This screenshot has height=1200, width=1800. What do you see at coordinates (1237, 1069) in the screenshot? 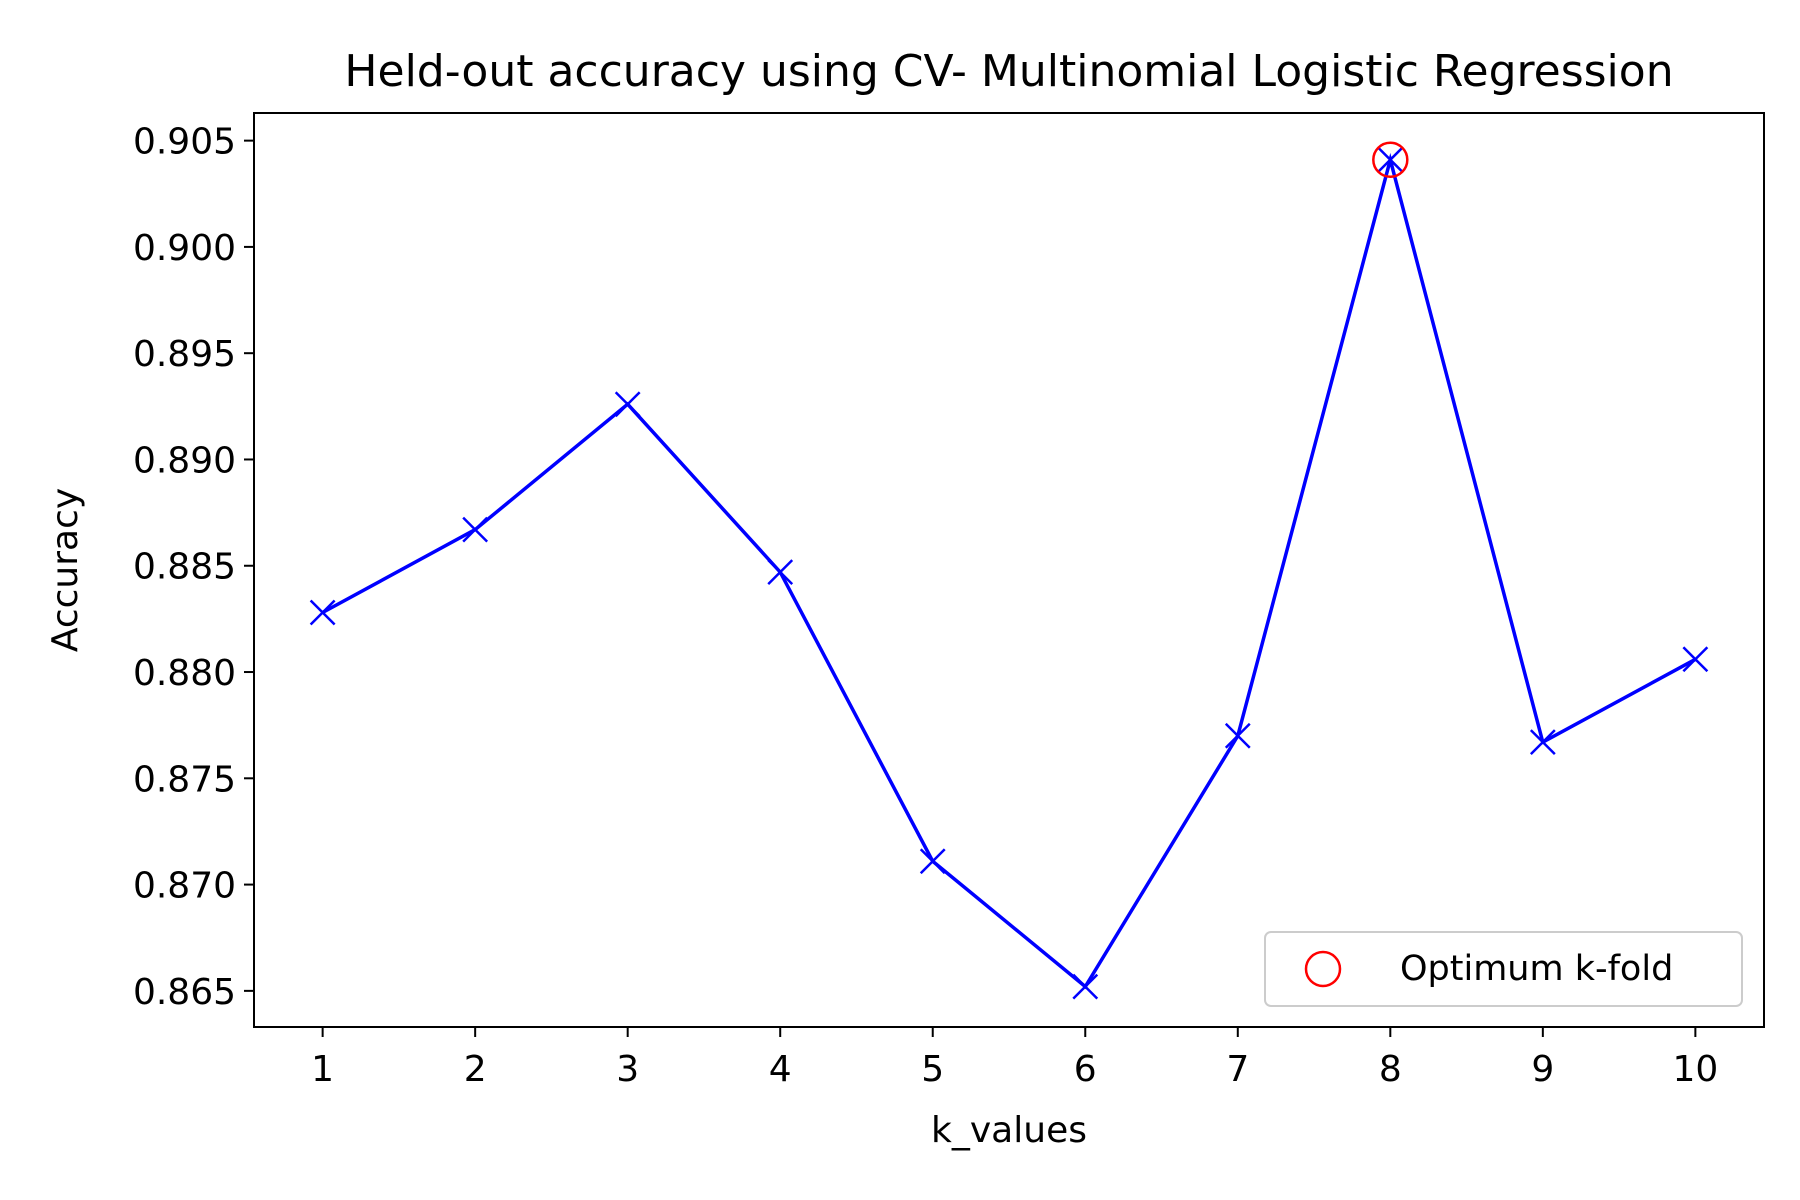
I see `x-tick-label: 7` at bounding box center [1237, 1069].